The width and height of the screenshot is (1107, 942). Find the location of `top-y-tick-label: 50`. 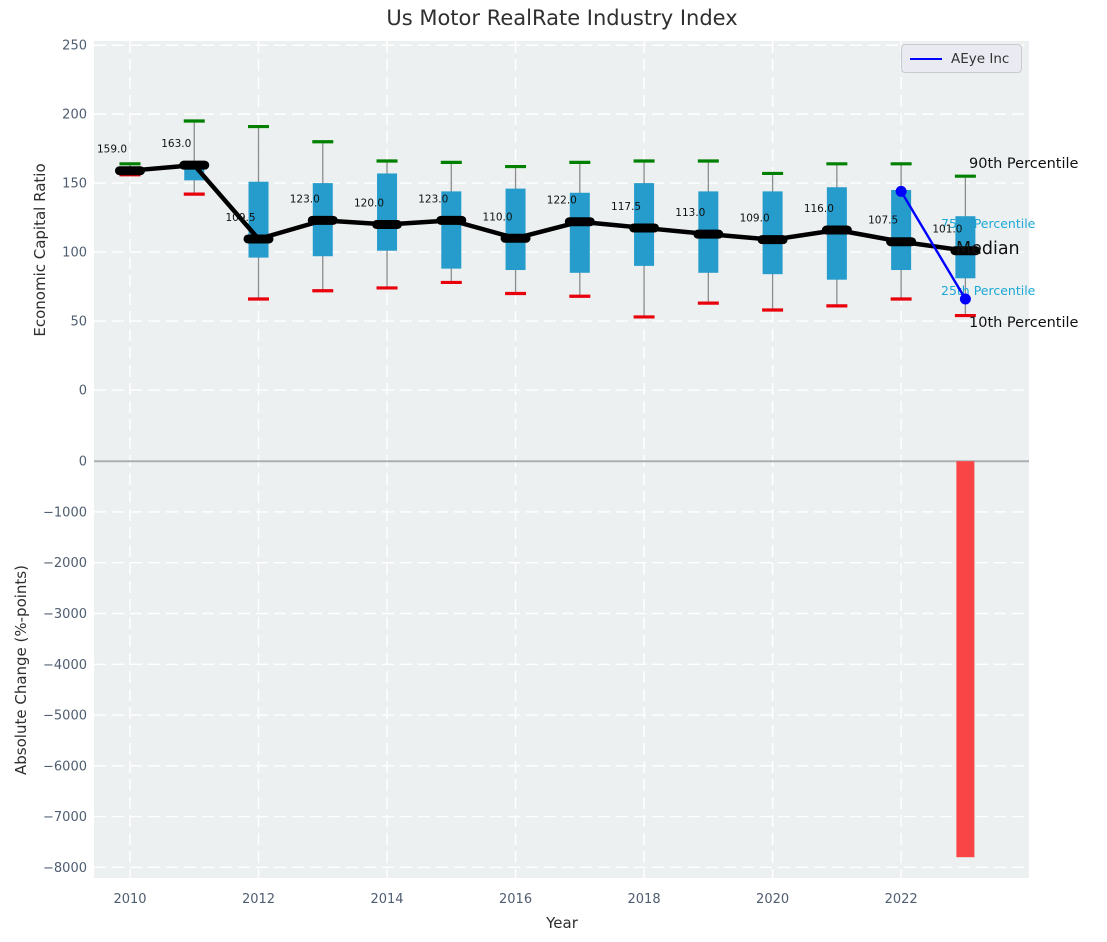

top-y-tick-label: 50 is located at coordinates (78, 322).